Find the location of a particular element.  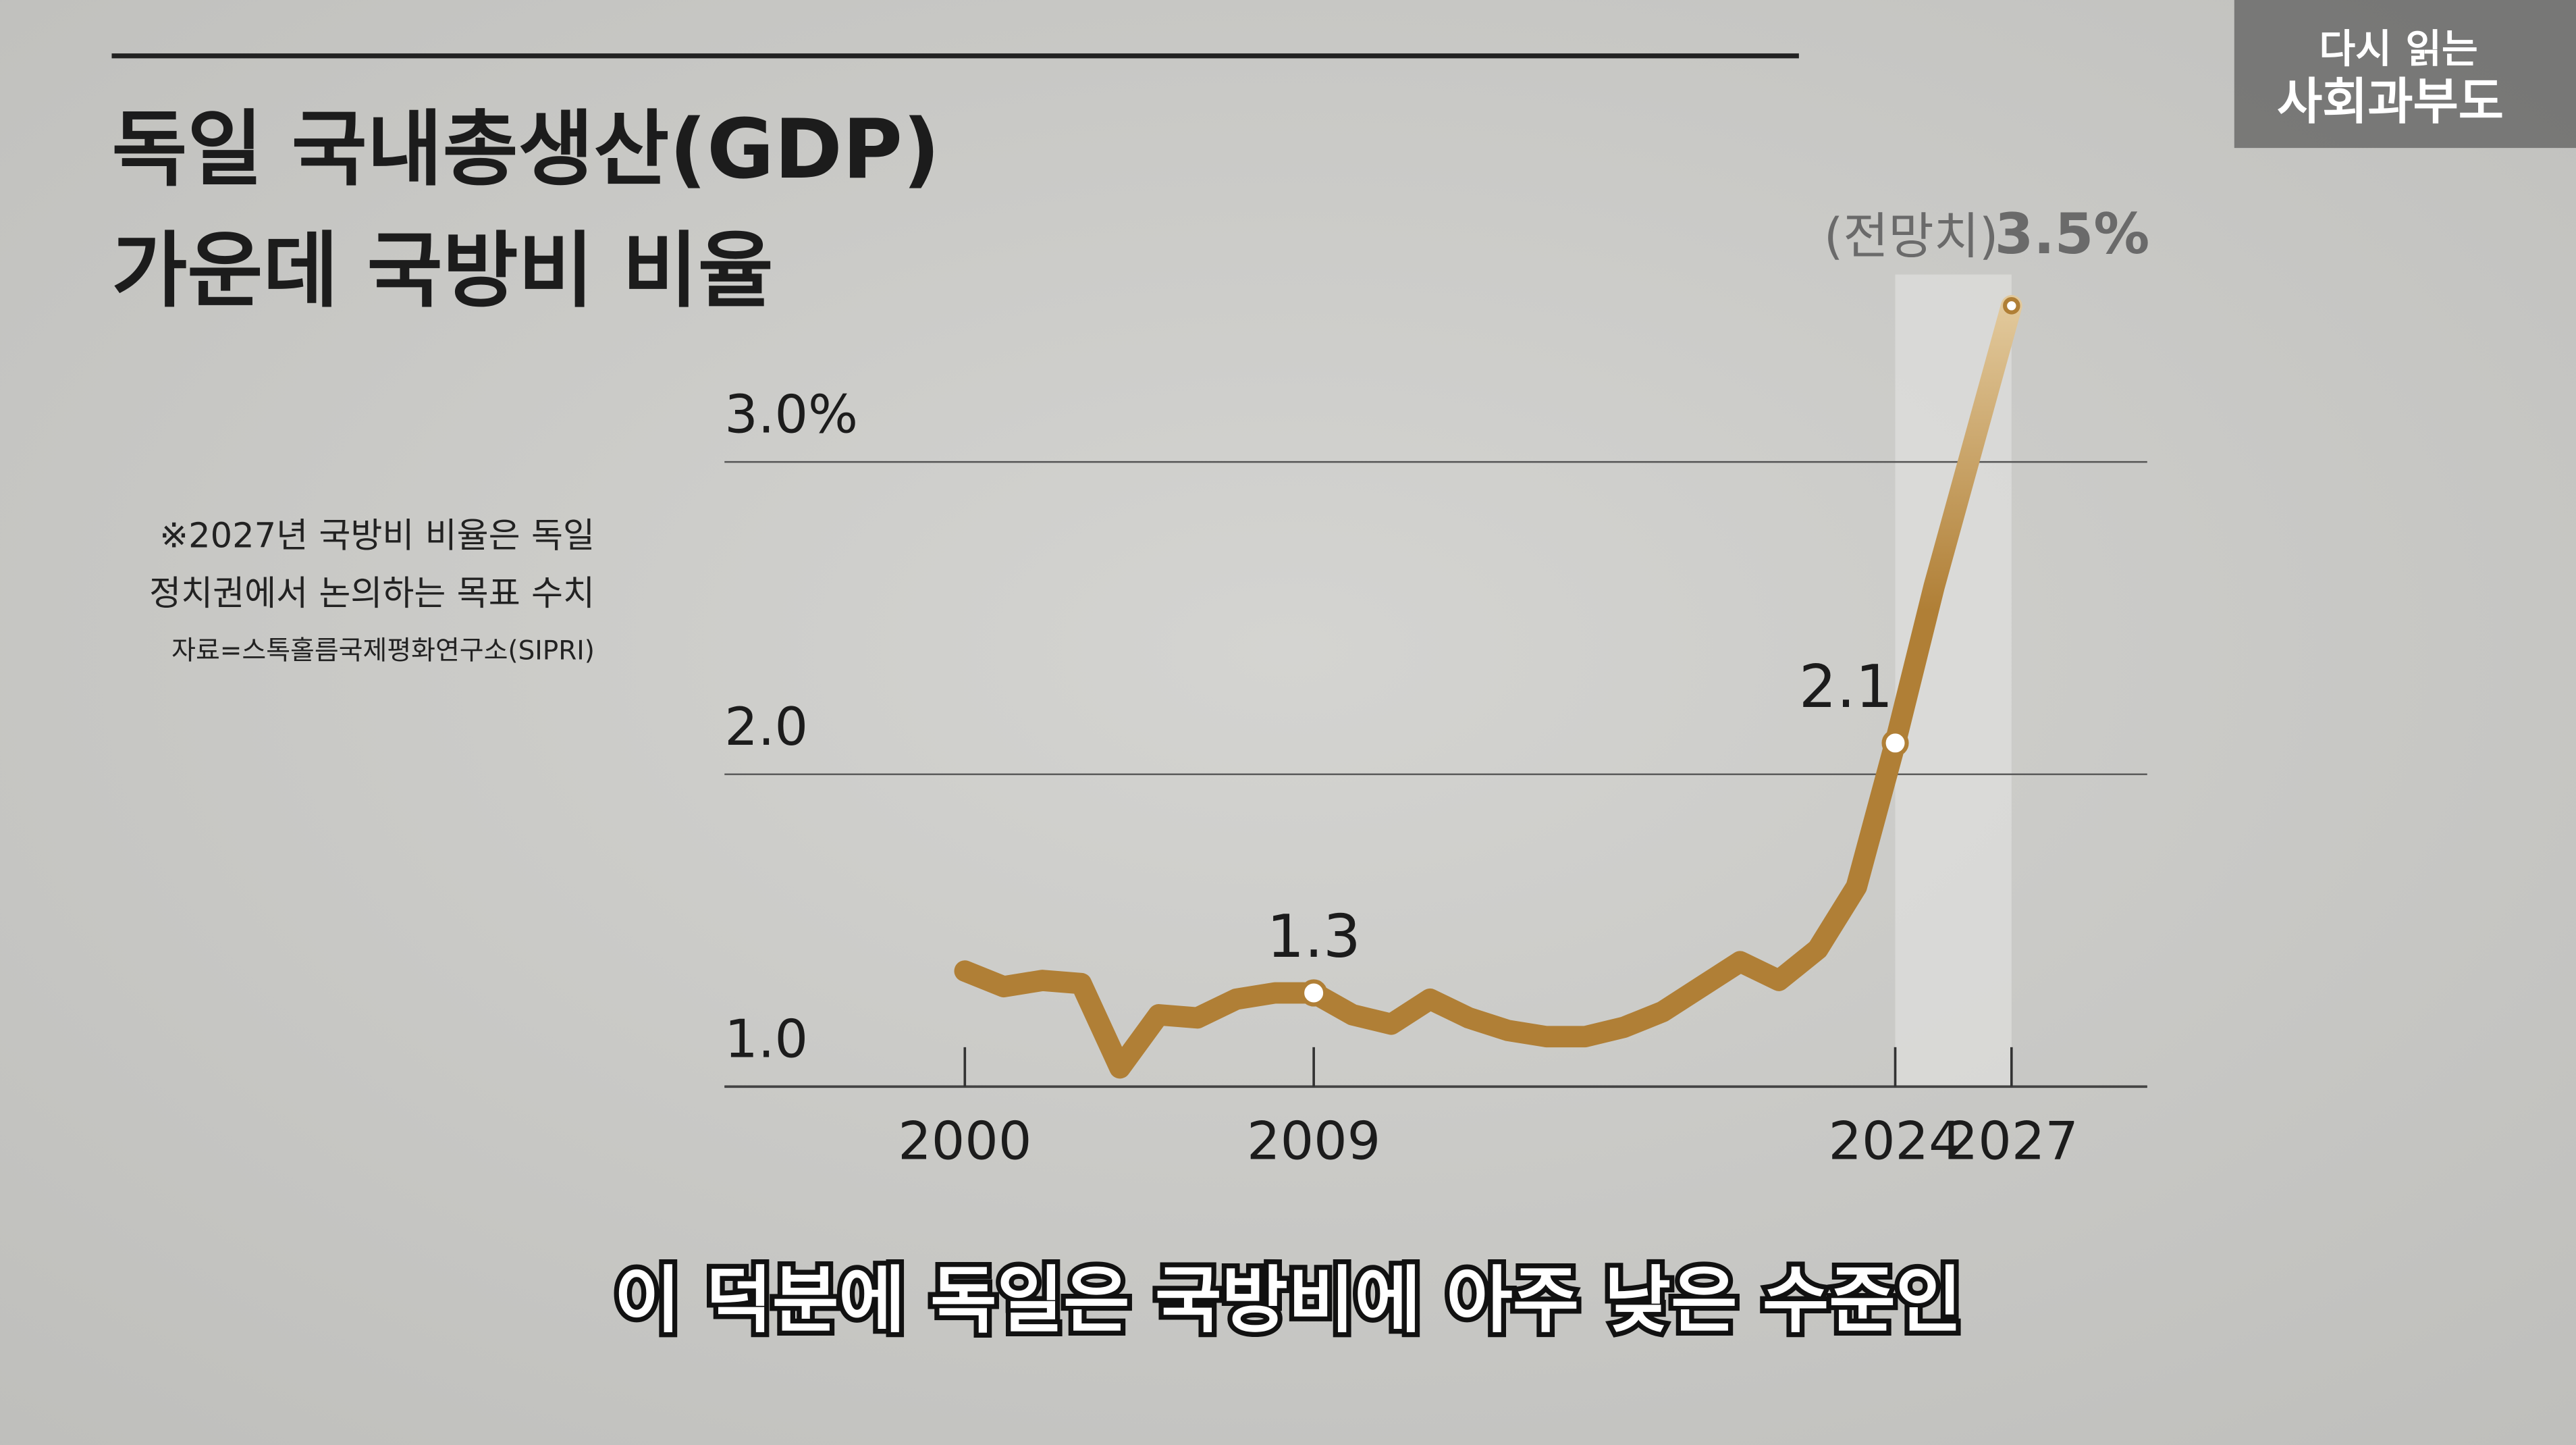

source: 자료=스톡홀름국제평화연구소(SIPRI) is located at coordinates (383, 650).